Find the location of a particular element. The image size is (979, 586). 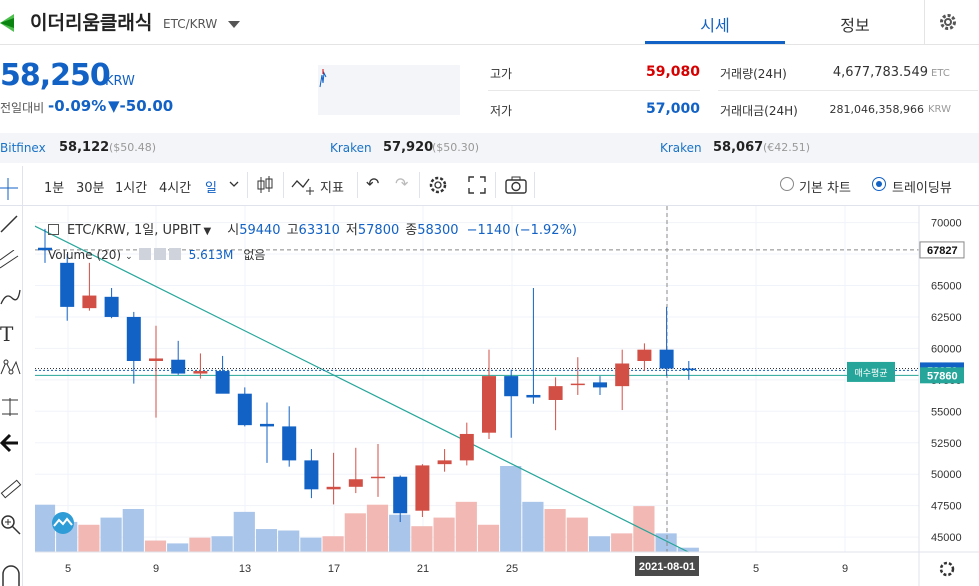

camera-icon is located at coordinates (516, 185).